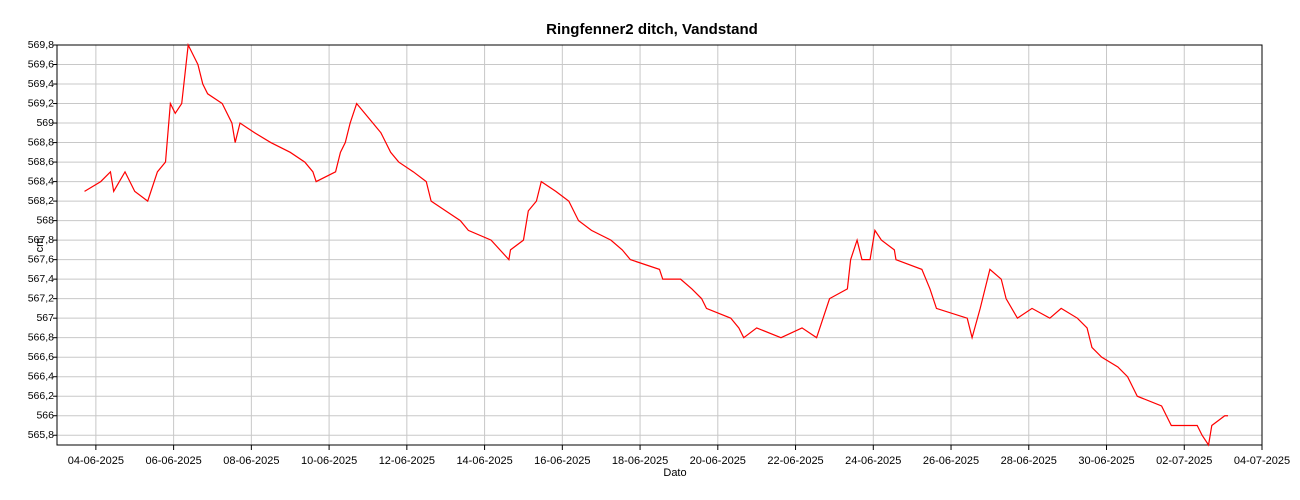 The image size is (1300, 500). Describe the element at coordinates (45, 416) in the screenshot. I see `y-tick-label: 566` at that location.